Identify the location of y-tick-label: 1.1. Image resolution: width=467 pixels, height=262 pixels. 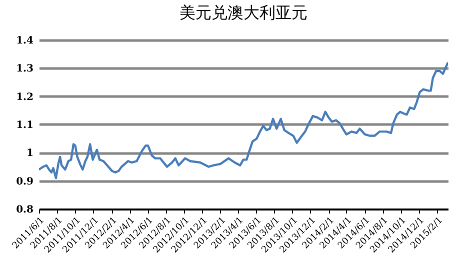
(25, 125).